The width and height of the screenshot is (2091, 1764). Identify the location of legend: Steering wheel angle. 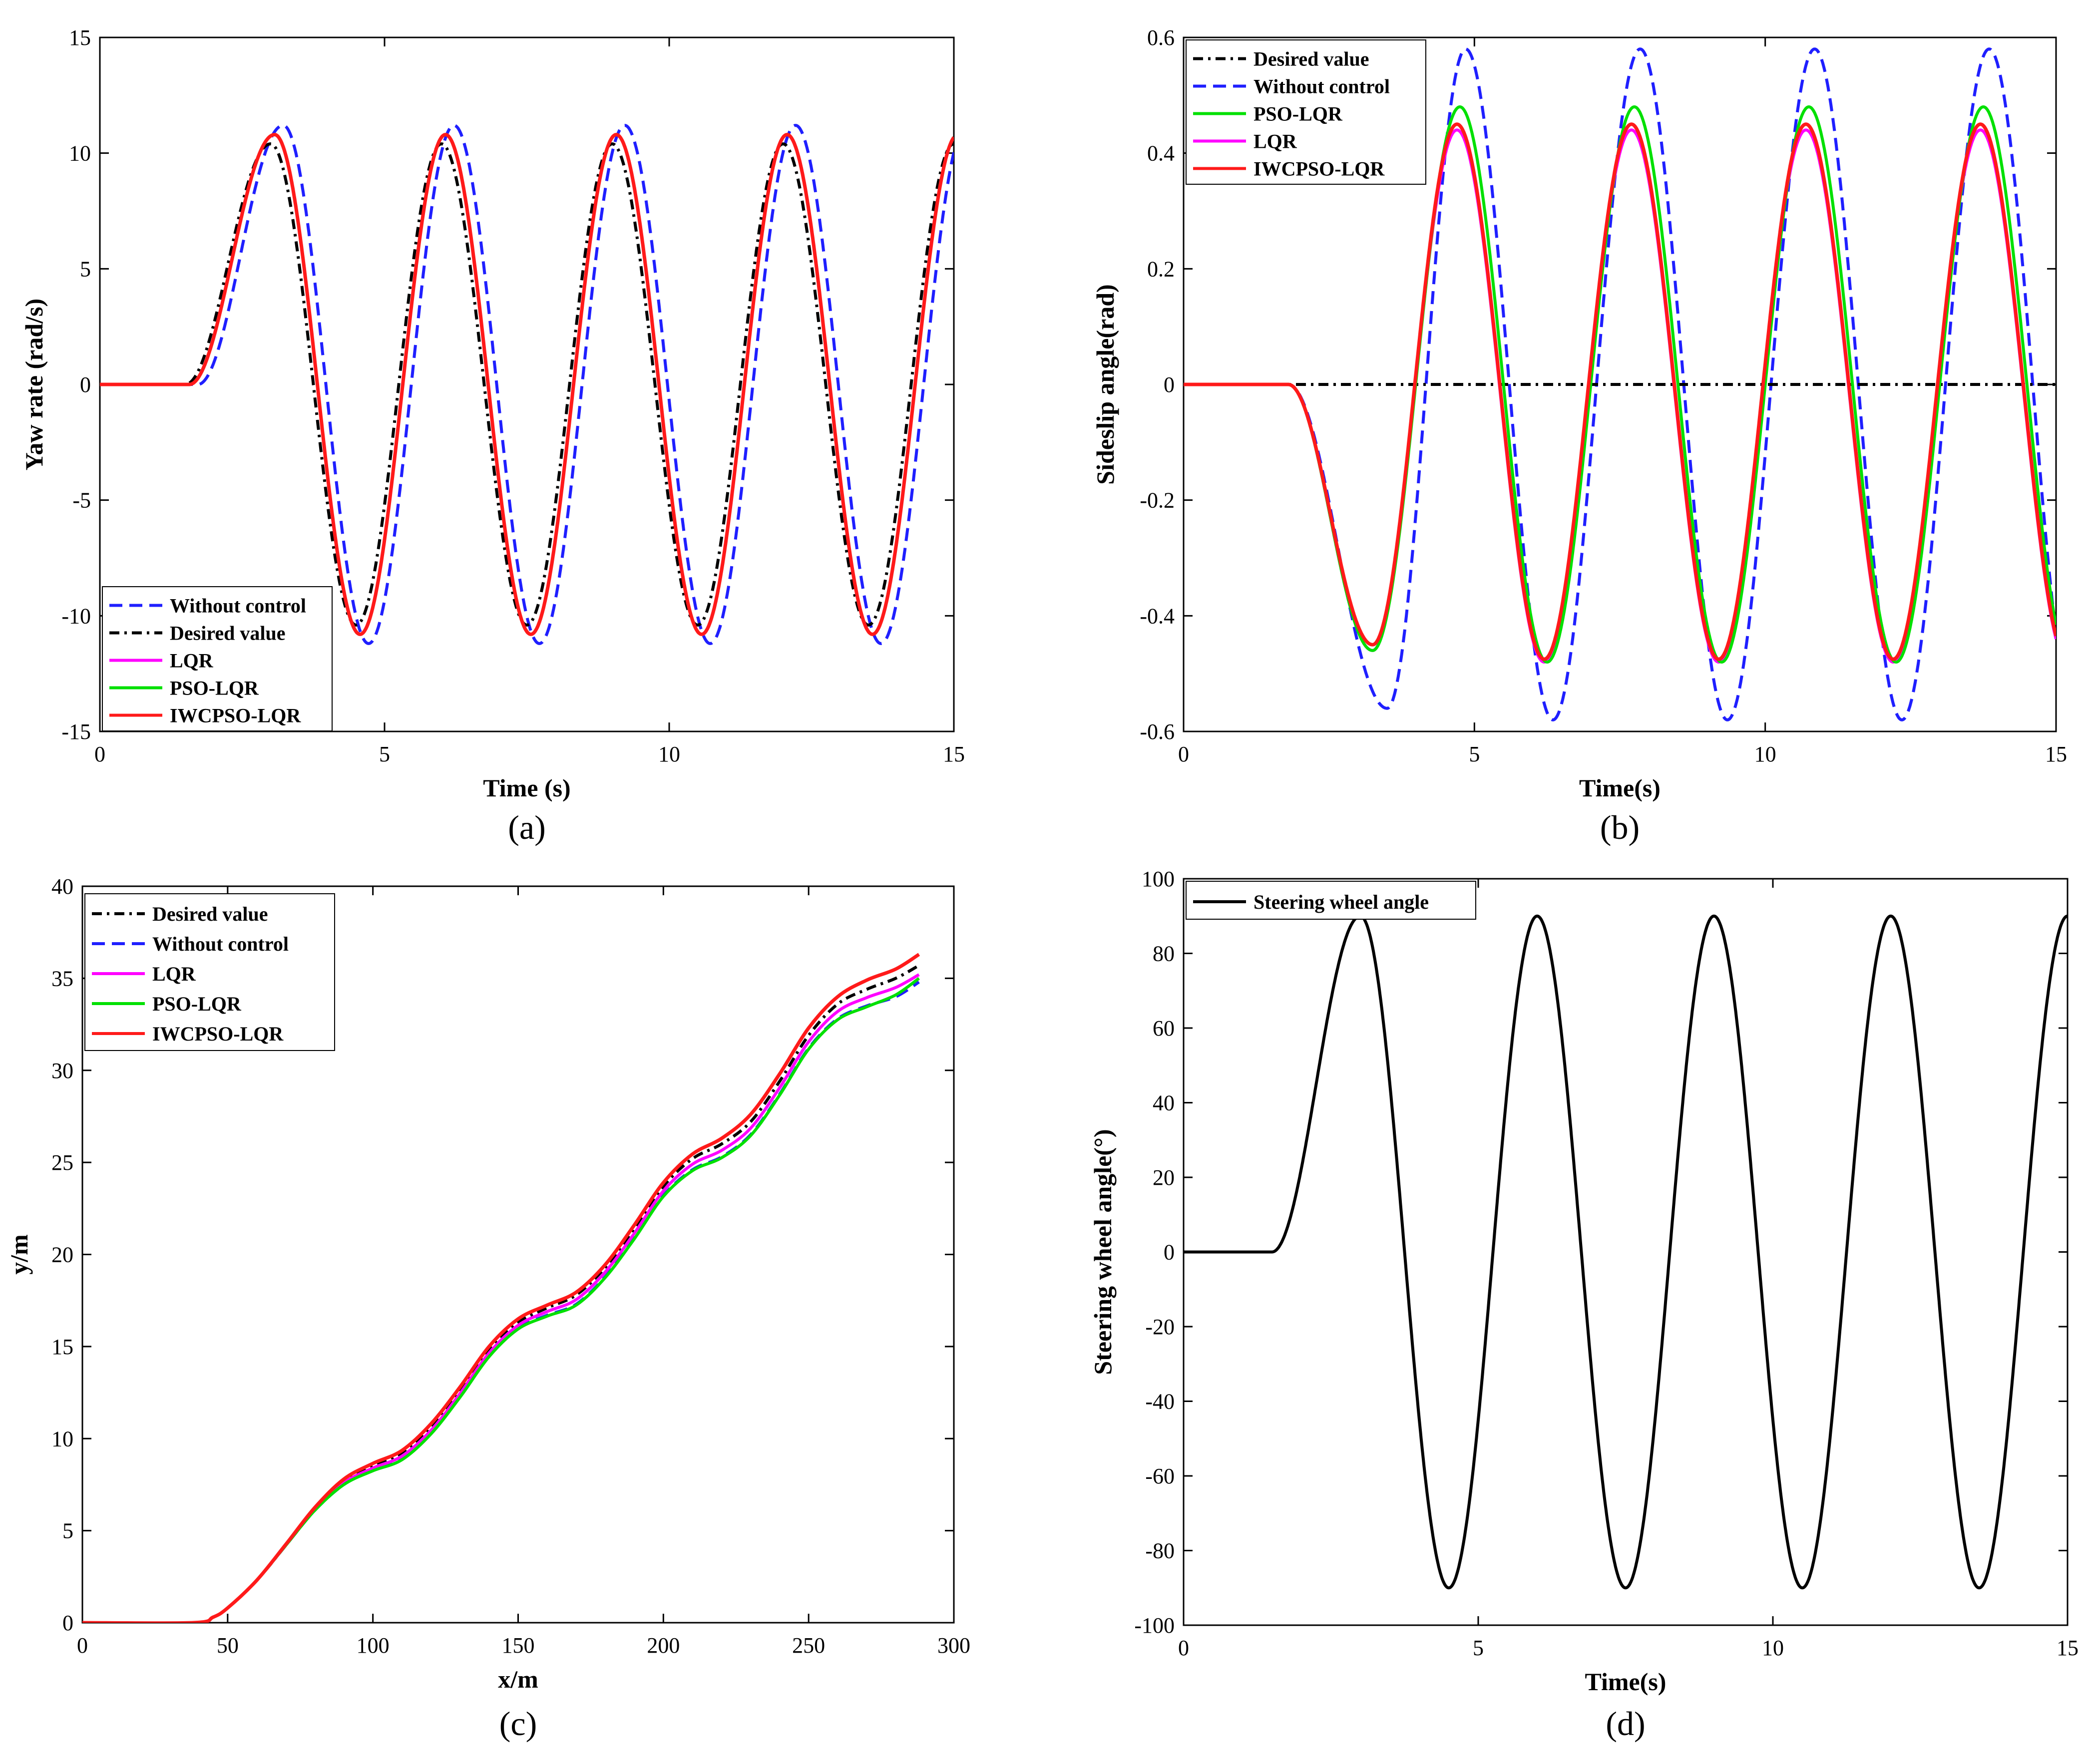
(1331, 900).